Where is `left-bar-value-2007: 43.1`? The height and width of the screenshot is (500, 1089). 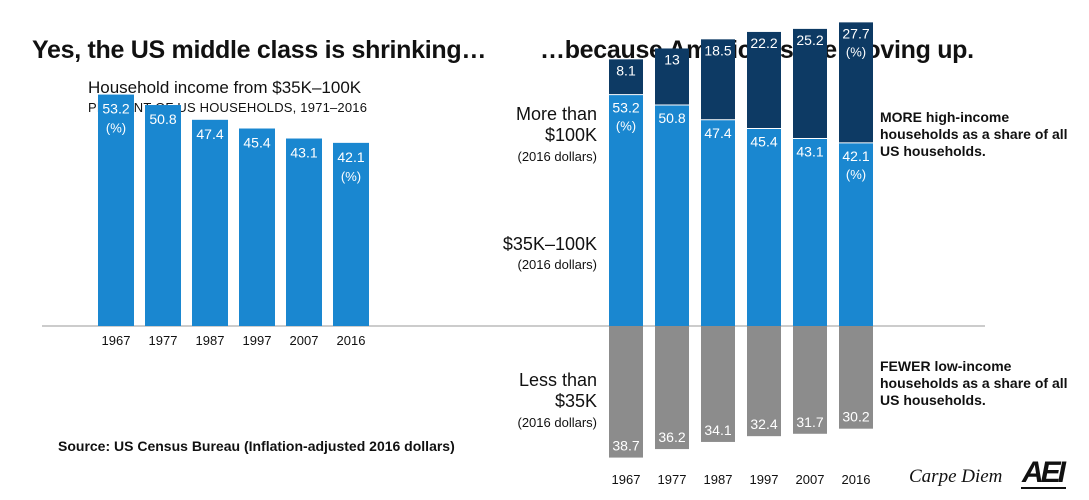 left-bar-value-2007: 43.1 is located at coordinates (303, 153).